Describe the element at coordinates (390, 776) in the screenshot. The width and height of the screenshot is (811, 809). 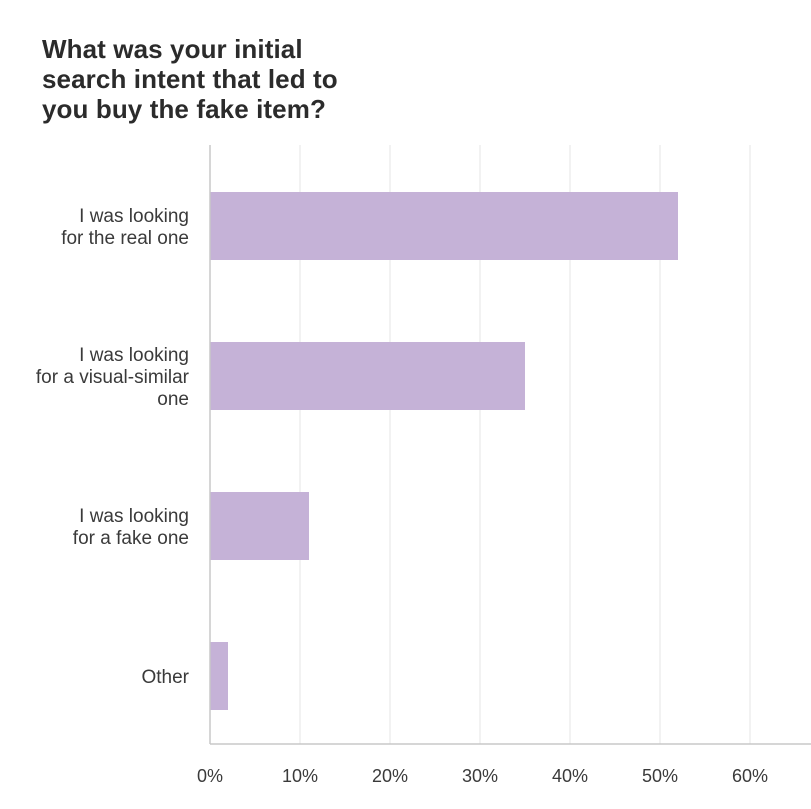
I see `x-tick-label: 20%` at that location.